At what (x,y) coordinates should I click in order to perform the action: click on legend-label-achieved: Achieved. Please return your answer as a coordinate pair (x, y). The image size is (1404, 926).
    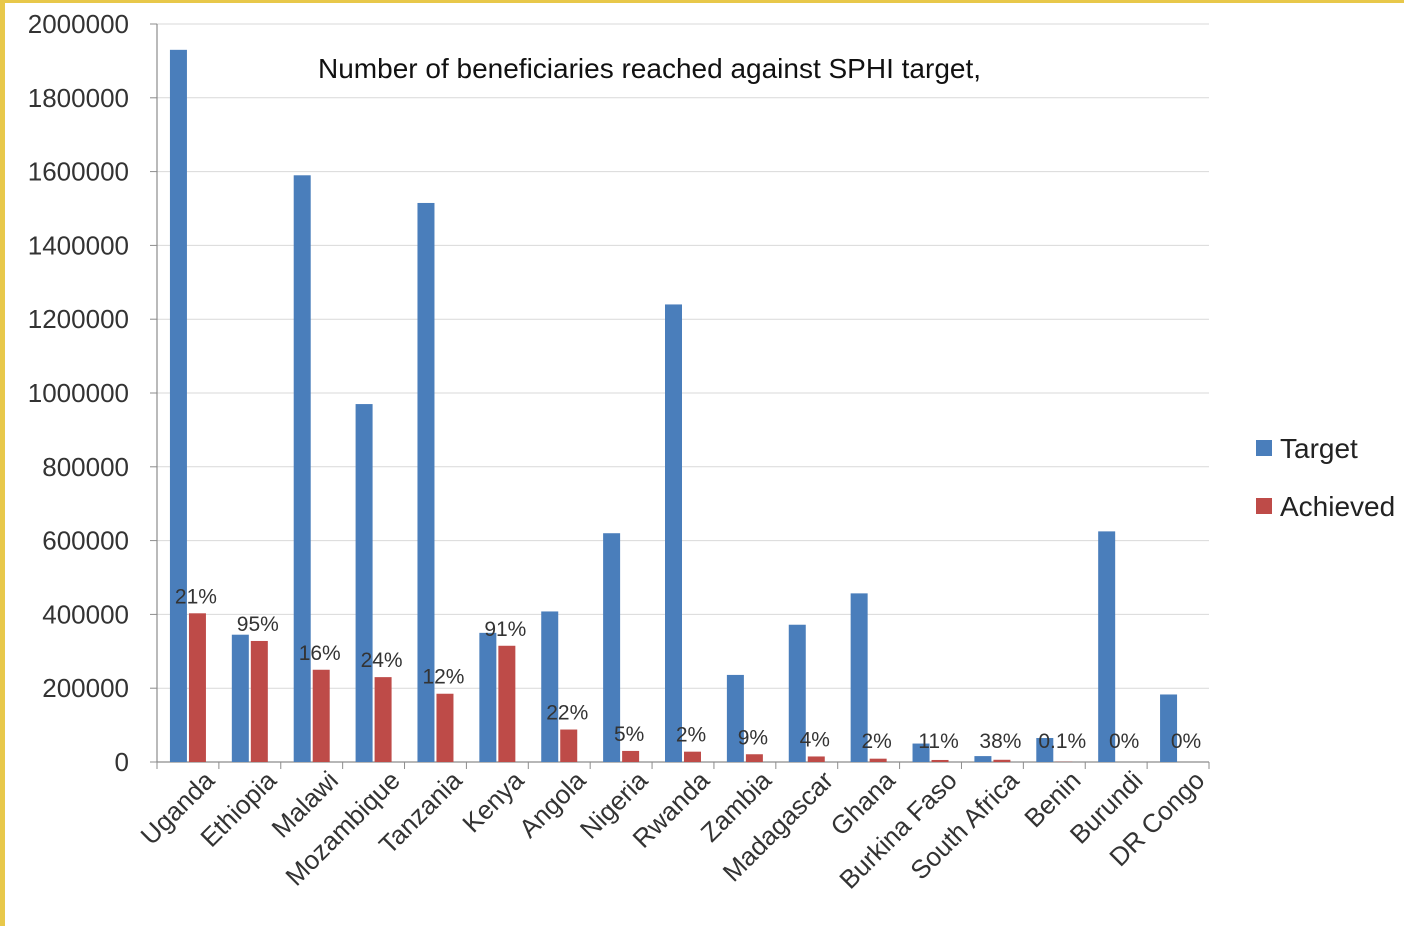
    Looking at the image, I should click on (1337, 506).